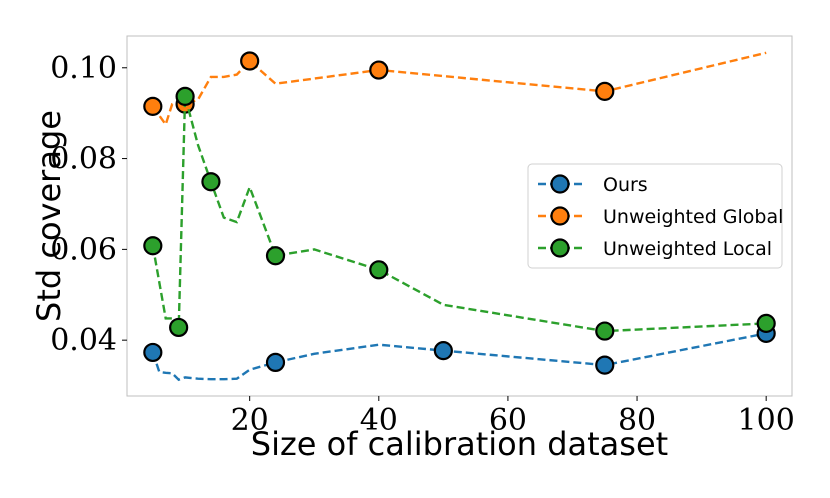 This screenshot has height=498, width=830. Describe the element at coordinates (49, 216) in the screenshot. I see `y-axis-label: Std coverage` at that location.